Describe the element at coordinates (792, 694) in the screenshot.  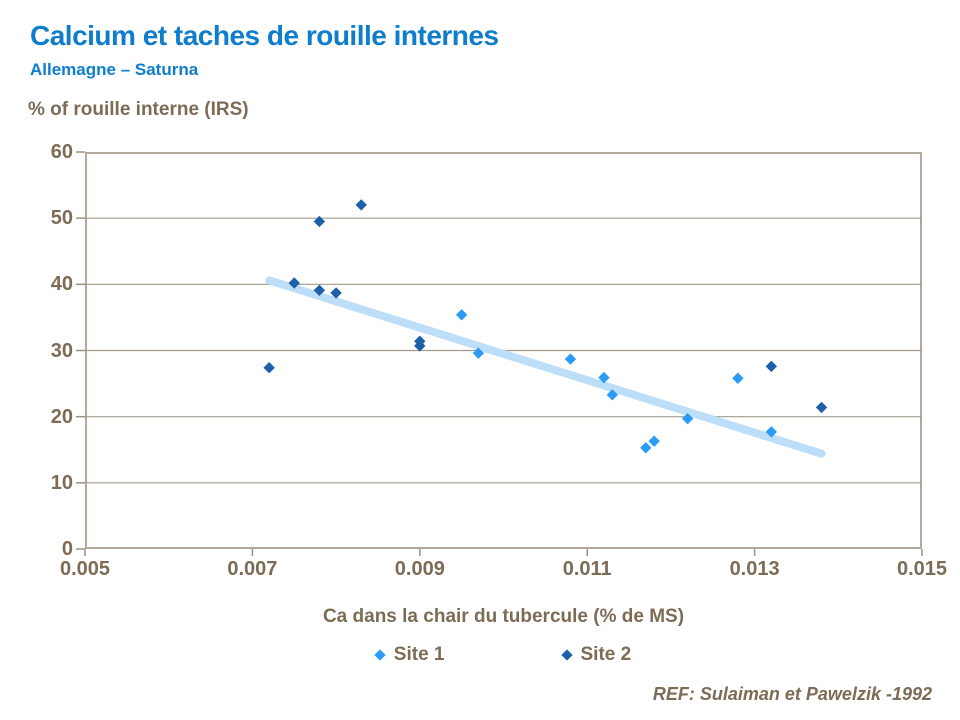
I see `reference-citation: REF: Sulaiman et Pawelzik -1992` at that location.